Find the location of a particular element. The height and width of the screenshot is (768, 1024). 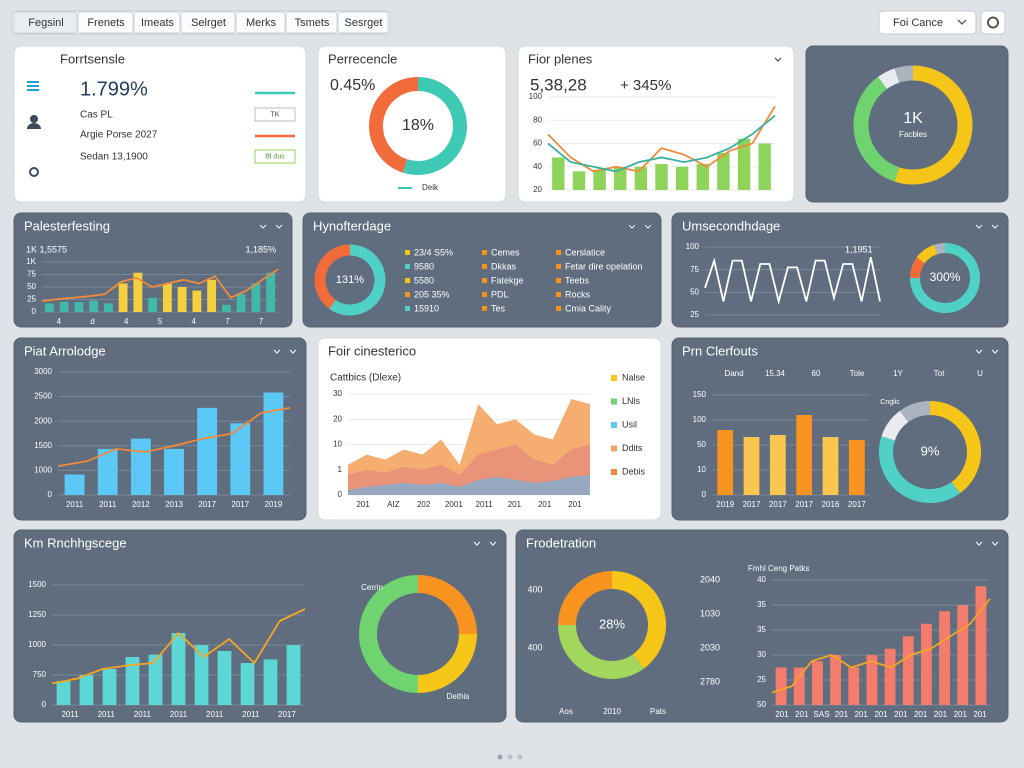

chevron is located at coordinates (962, 22).